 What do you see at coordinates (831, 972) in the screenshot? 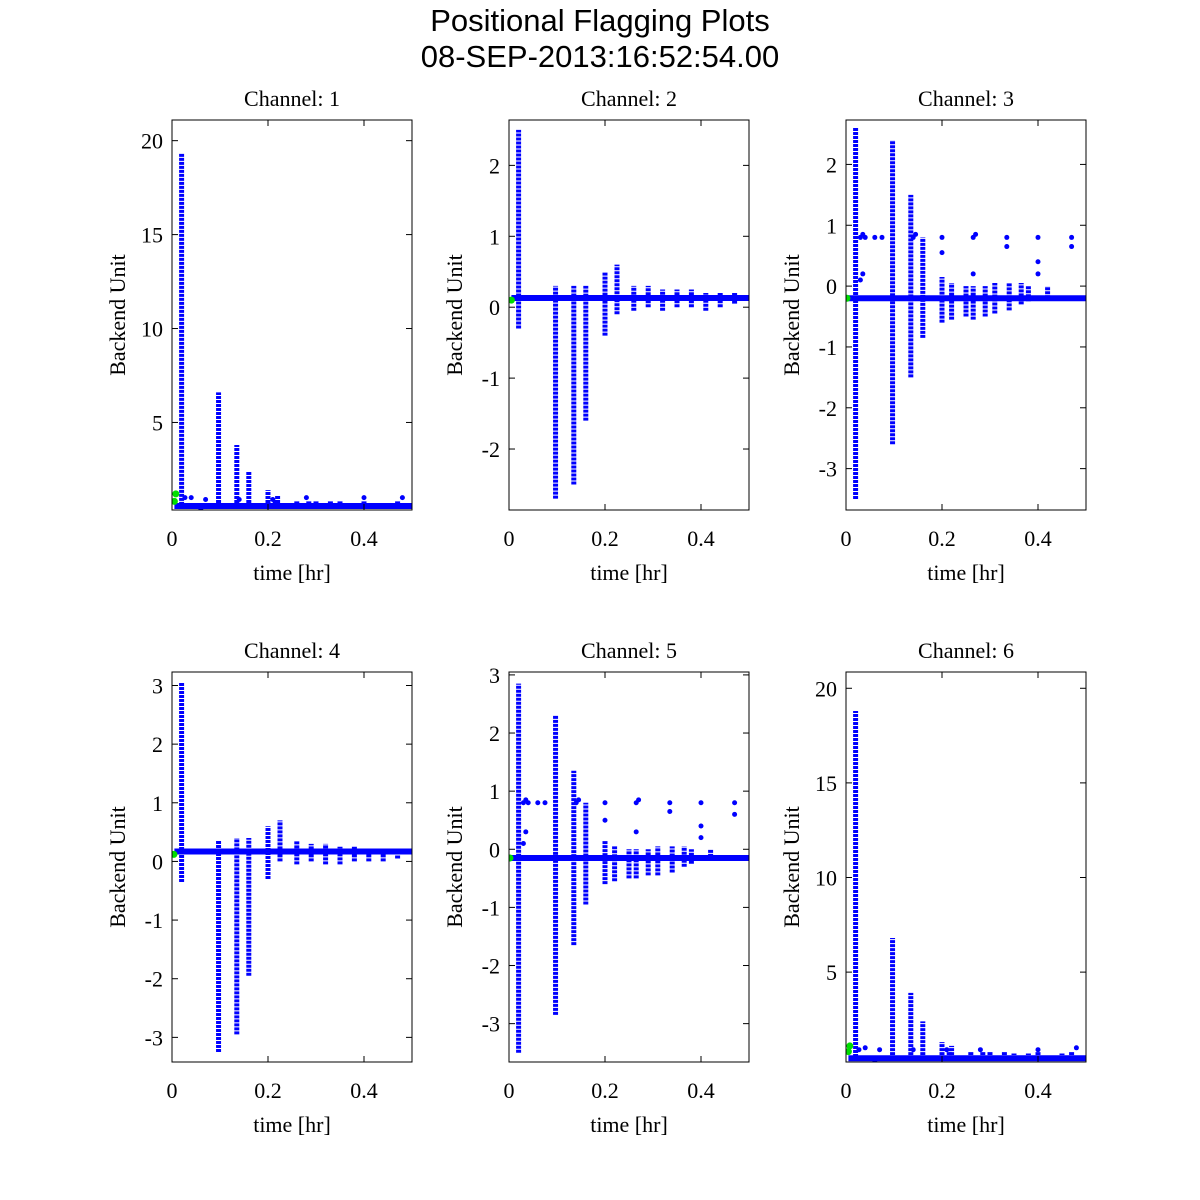
I see `y-tick-label: 5` at bounding box center [831, 972].